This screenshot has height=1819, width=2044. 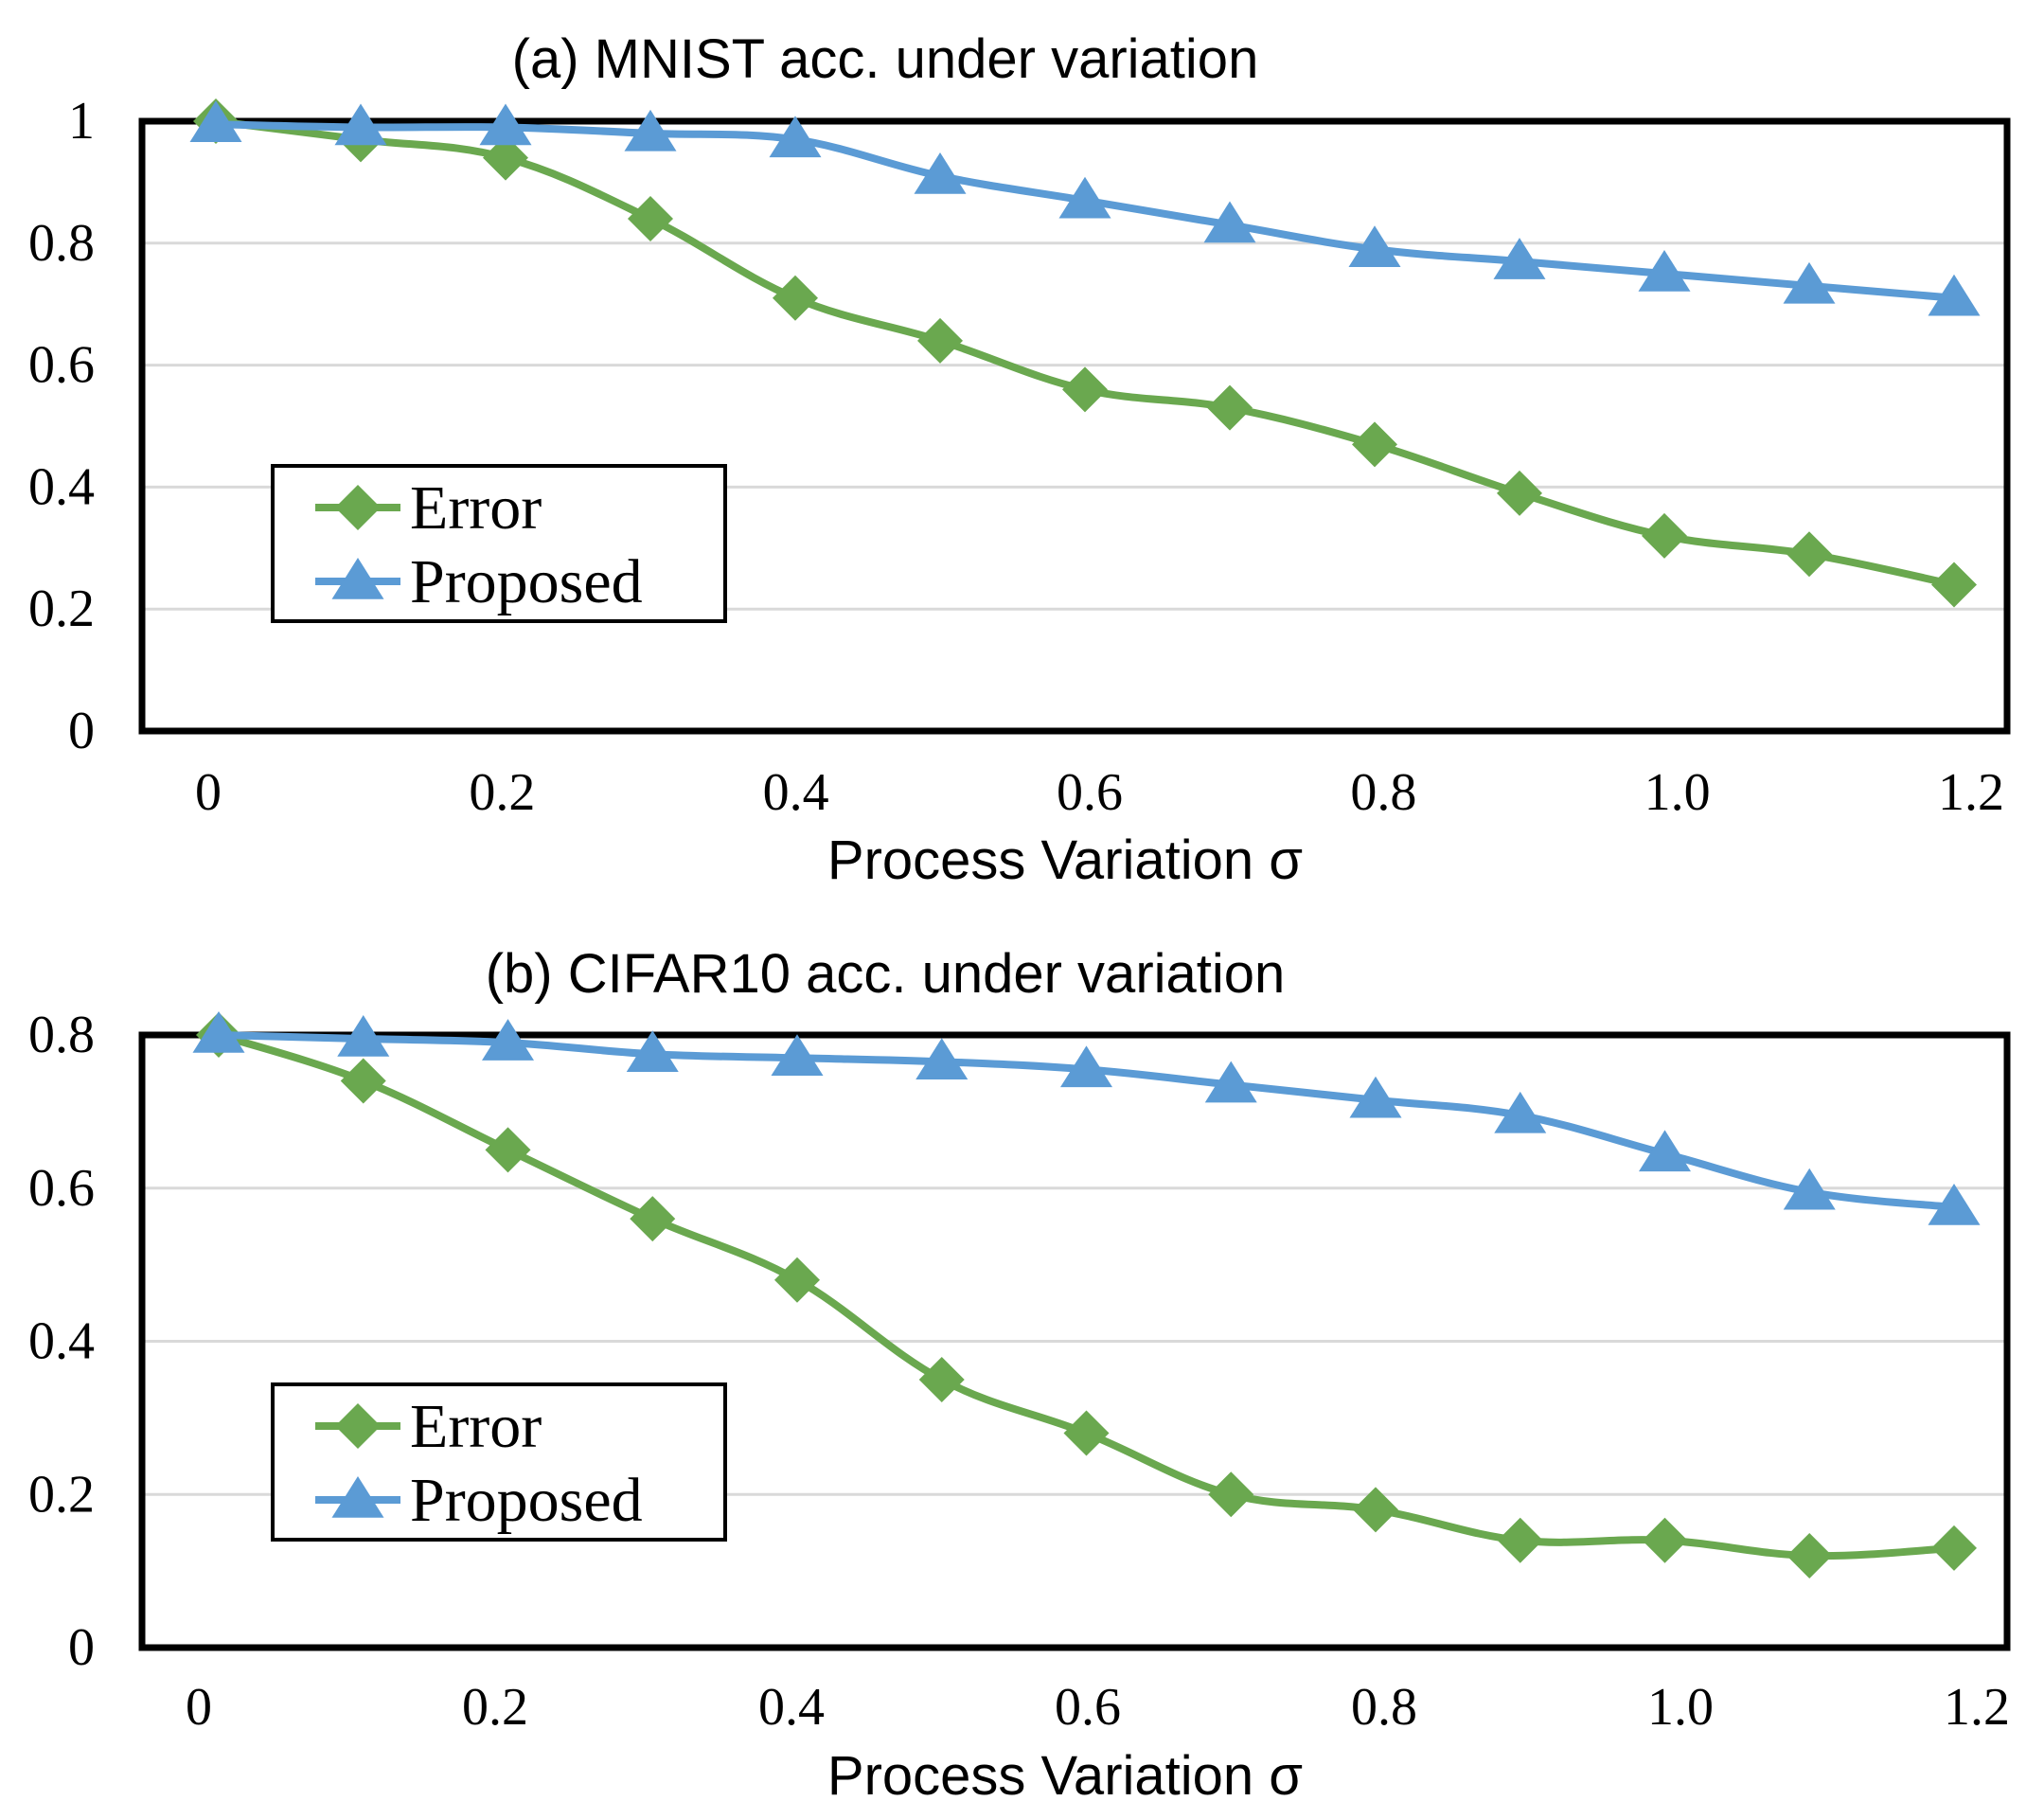 What do you see at coordinates (885, 59) in the screenshot?
I see `chart-title: (a) MNIST acc. under variation` at bounding box center [885, 59].